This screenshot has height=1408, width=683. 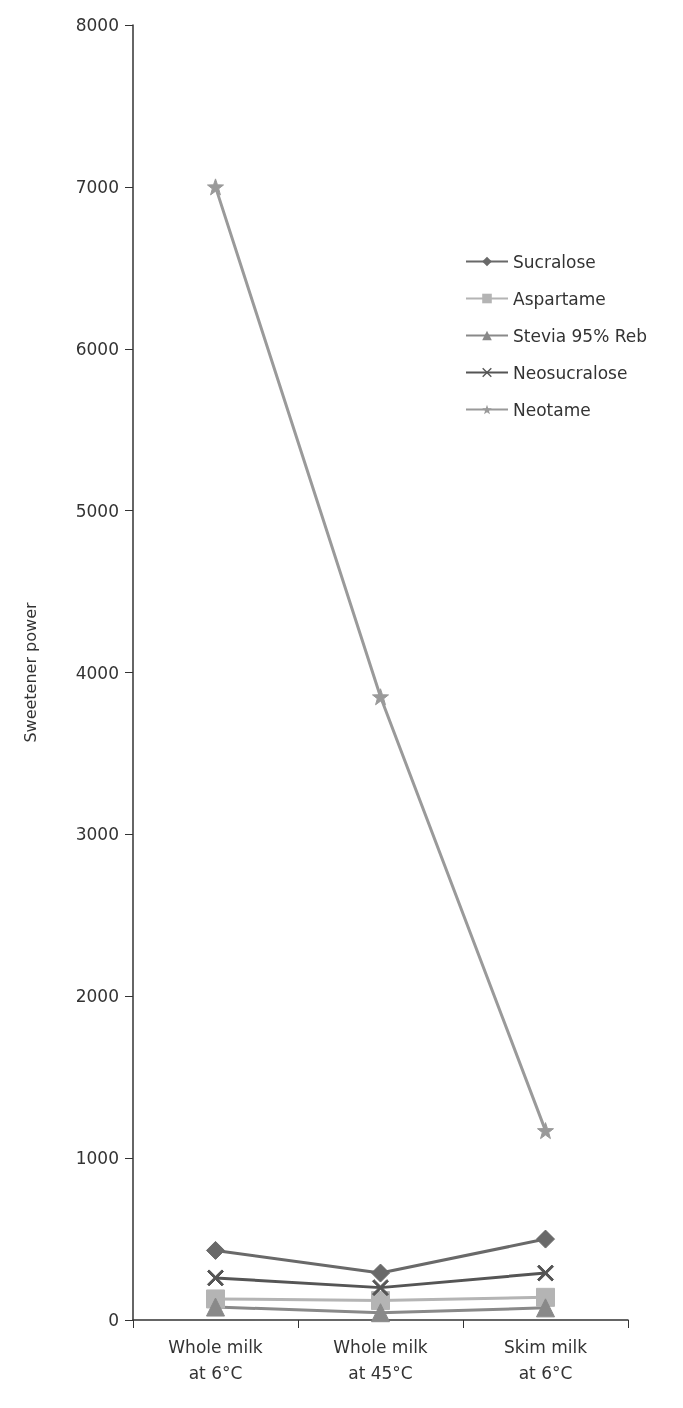 What do you see at coordinates (552, 409) in the screenshot?
I see `legend-label: Neotame` at bounding box center [552, 409].